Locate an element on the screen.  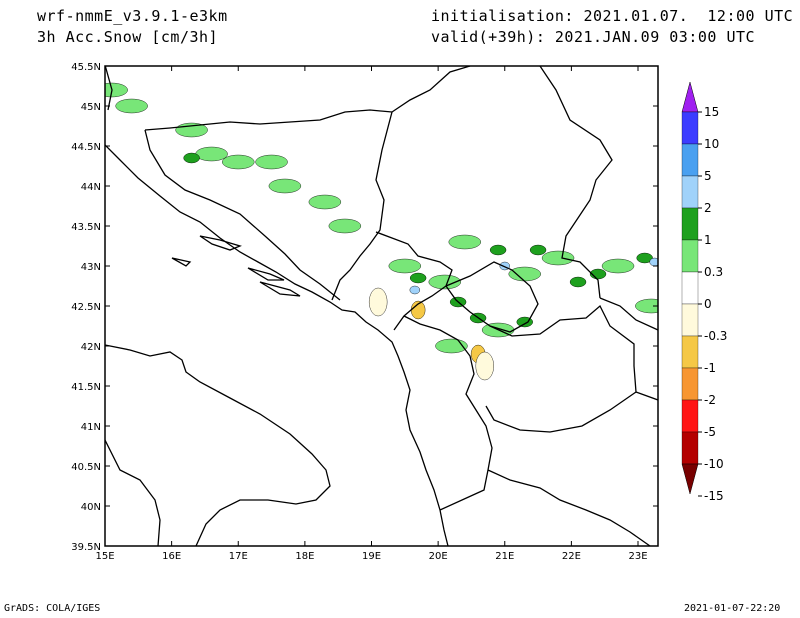
lon-tick-label: 16E is located at coordinates (171, 556).